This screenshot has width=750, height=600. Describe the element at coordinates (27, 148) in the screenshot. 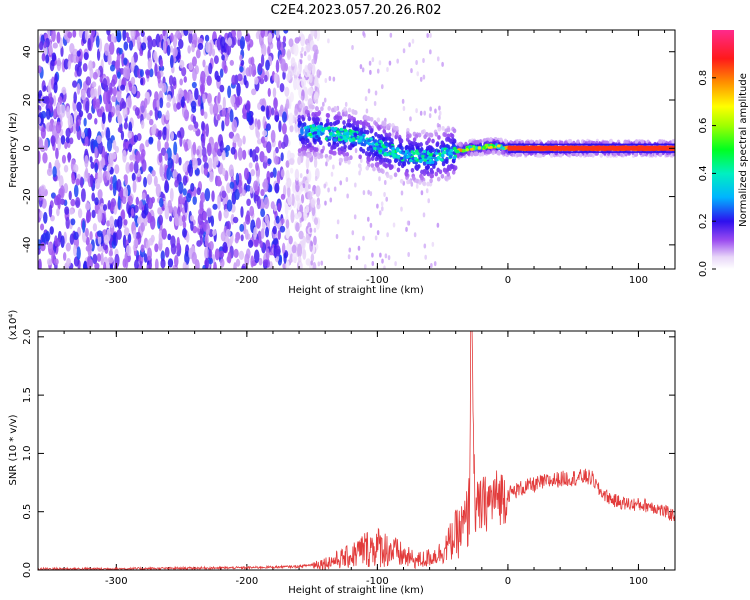

I see `y-tick-label: 0` at that location.